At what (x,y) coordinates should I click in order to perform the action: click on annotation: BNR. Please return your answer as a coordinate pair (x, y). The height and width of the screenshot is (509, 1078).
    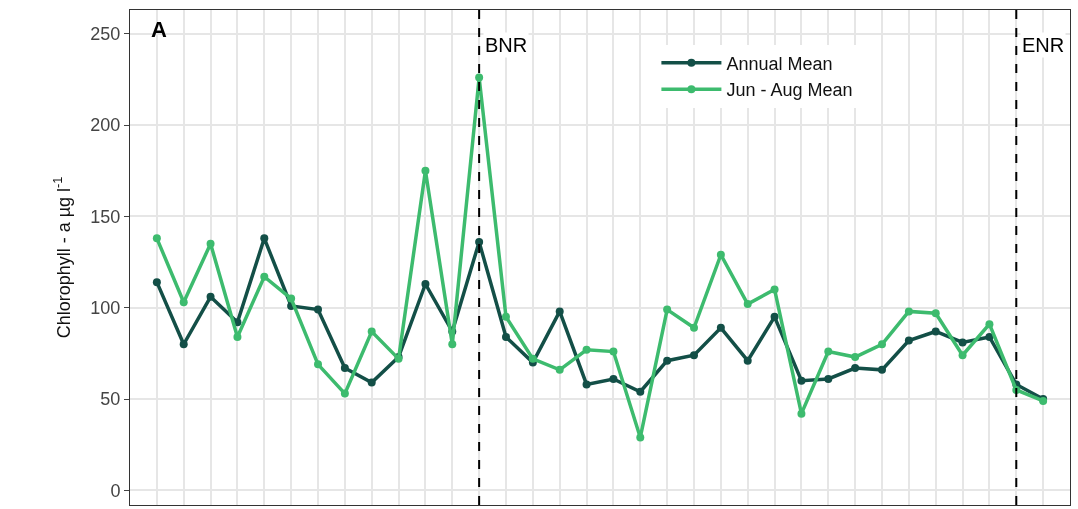
    Looking at the image, I should click on (506, 45).